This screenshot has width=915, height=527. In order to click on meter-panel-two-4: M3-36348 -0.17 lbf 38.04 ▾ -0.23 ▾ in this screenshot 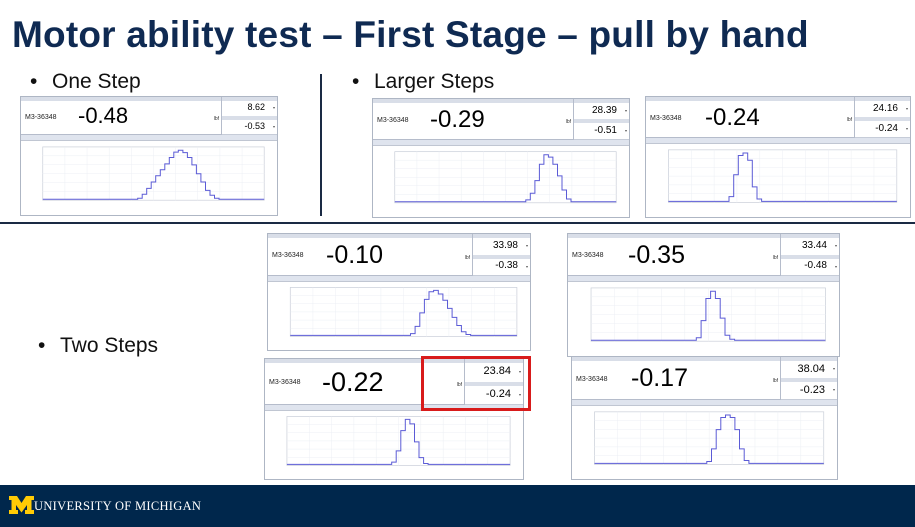, I will do `click(704, 418)`.